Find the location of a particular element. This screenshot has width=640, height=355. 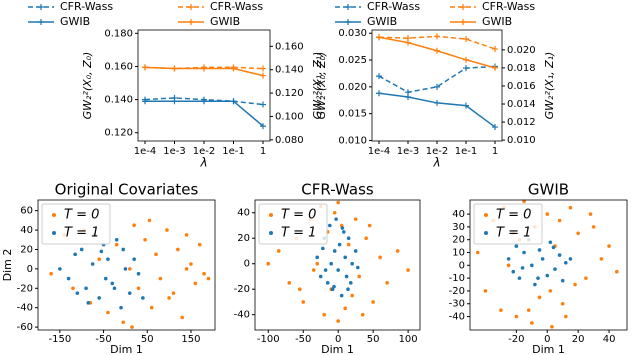

y2-tick-label: 0.140 is located at coordinates (289, 70).